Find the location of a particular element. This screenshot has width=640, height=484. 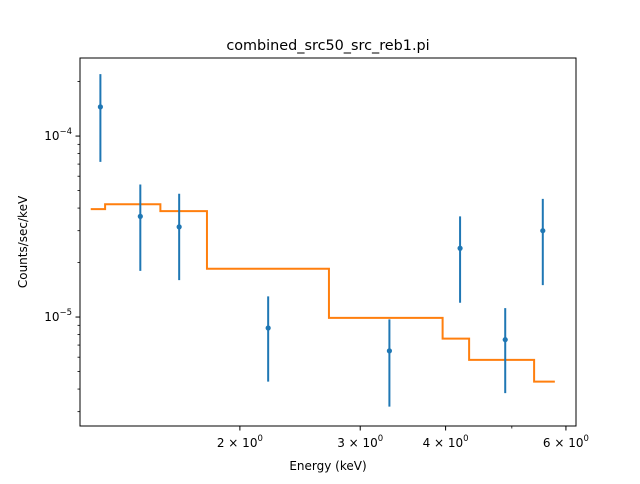

x-tick-label-6: 6 × 100 is located at coordinates (566, 442).